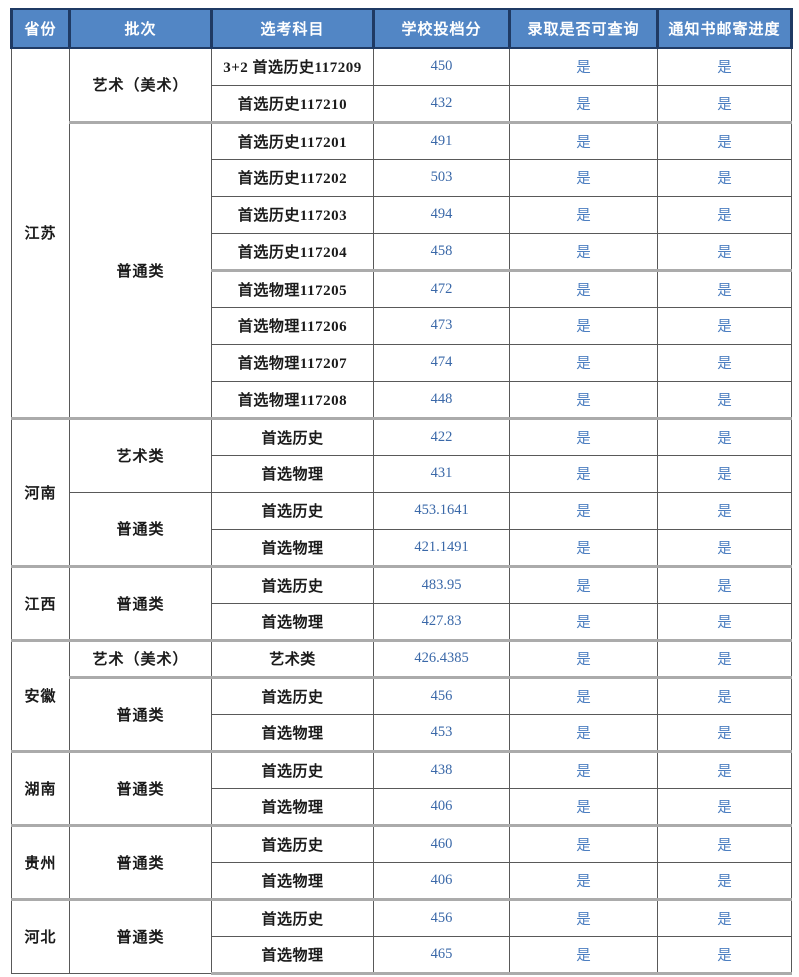 The width and height of the screenshot is (799, 977). What do you see at coordinates (583, 28) in the screenshot?
I see `column-header-query-status: 录取是否可查询` at bounding box center [583, 28].